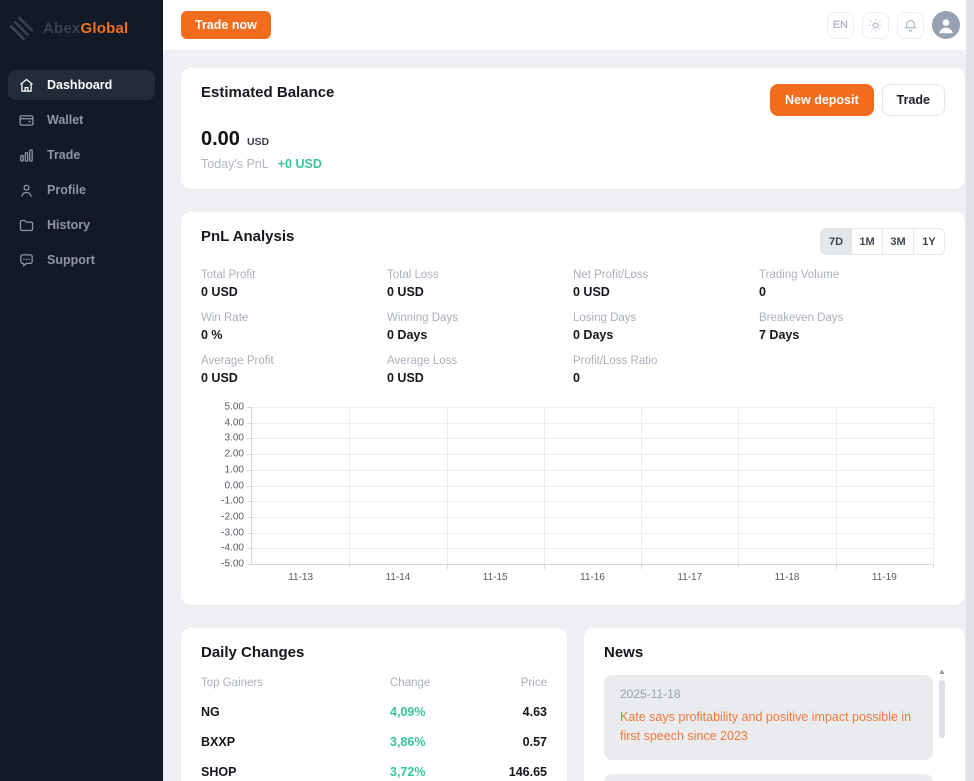 The width and height of the screenshot is (974, 781). Describe the element at coordinates (408, 742) in the screenshot. I see `change-cell: 3,86%` at that location.